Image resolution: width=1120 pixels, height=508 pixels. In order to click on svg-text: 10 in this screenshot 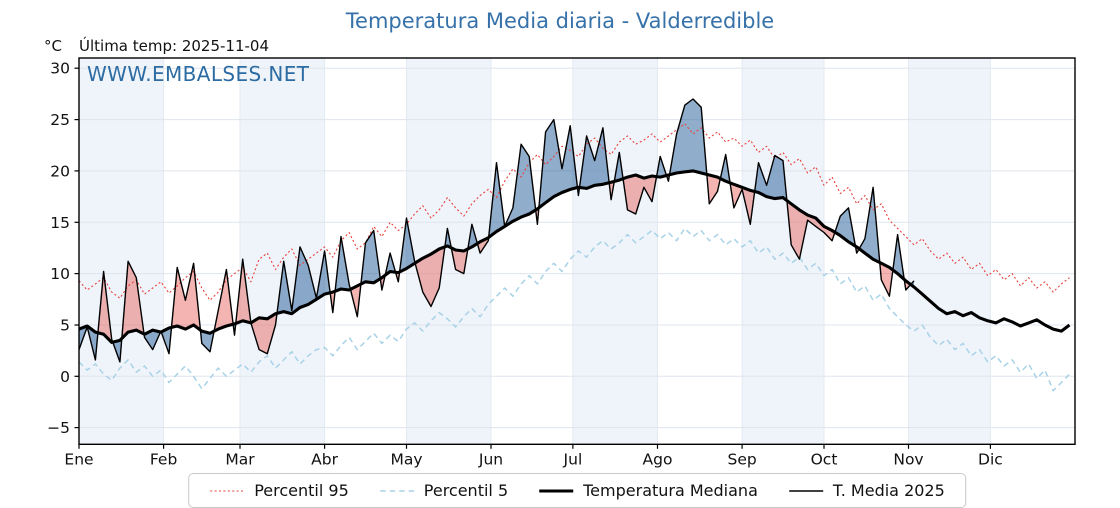, I will do `click(60, 274)`.